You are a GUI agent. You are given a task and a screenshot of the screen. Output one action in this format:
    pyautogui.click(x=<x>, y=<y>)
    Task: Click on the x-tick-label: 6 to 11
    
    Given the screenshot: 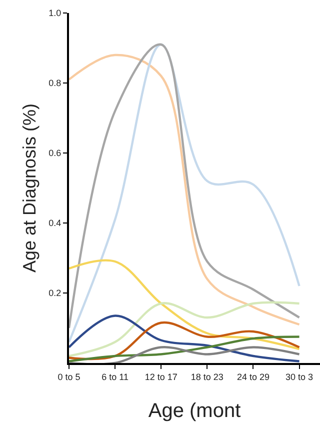 What is the action you would take?
    pyautogui.click(x=115, y=377)
    